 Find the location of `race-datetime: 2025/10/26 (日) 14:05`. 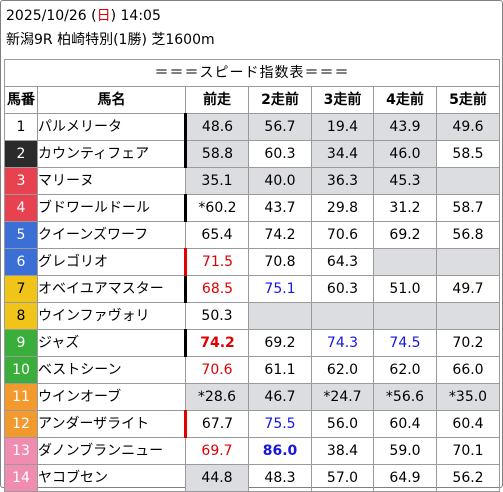

race-datetime: 2025/10/26 (日) 14:05 is located at coordinates (83, 16).